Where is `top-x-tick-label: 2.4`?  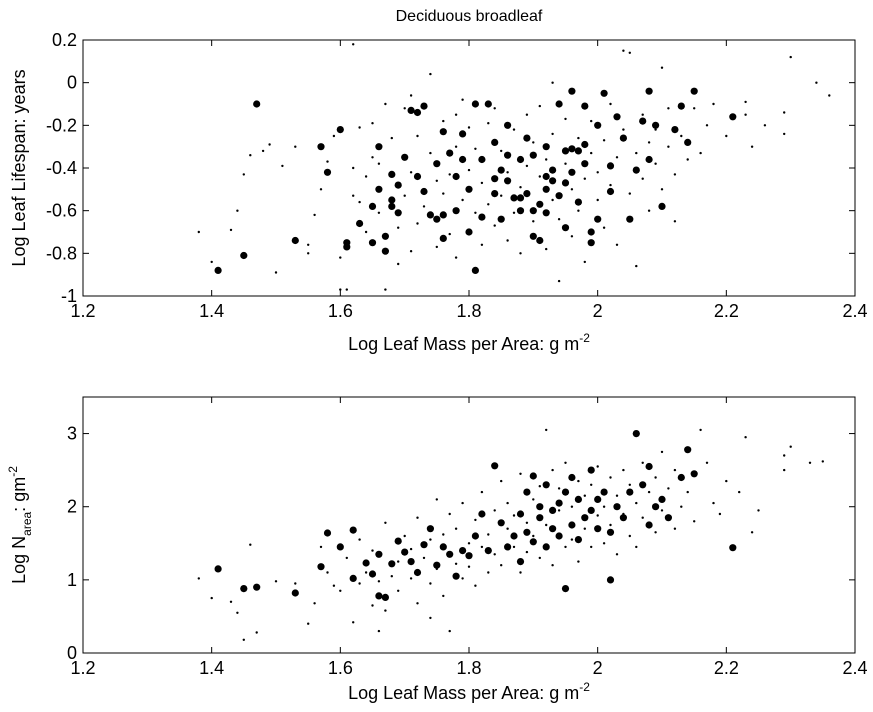 top-x-tick-label: 2.4 is located at coordinates (854, 311).